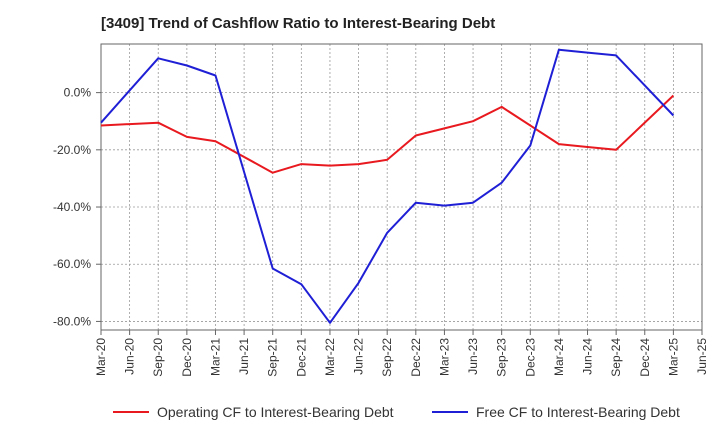 Image resolution: width=720 pixels, height=440 pixels. Describe the element at coordinates (101, 357) in the screenshot. I see `x-tick-label: Mar-20` at that location.